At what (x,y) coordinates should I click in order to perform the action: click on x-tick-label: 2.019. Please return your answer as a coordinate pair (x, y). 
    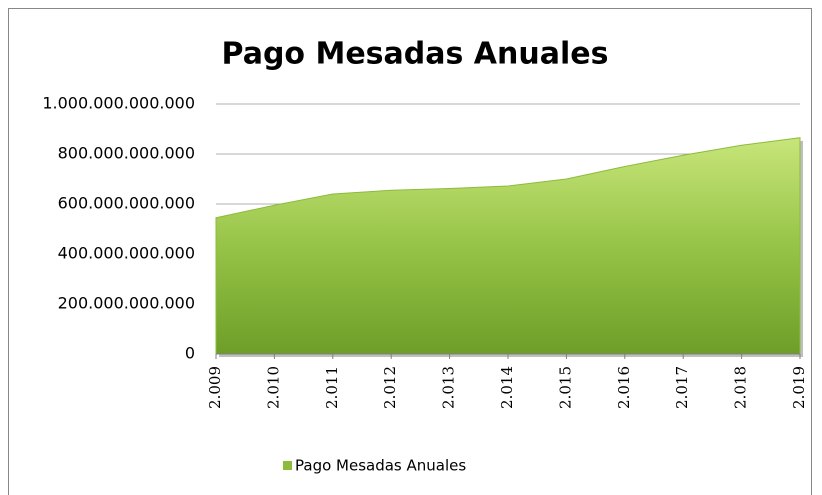
    Looking at the image, I should click on (799, 387).